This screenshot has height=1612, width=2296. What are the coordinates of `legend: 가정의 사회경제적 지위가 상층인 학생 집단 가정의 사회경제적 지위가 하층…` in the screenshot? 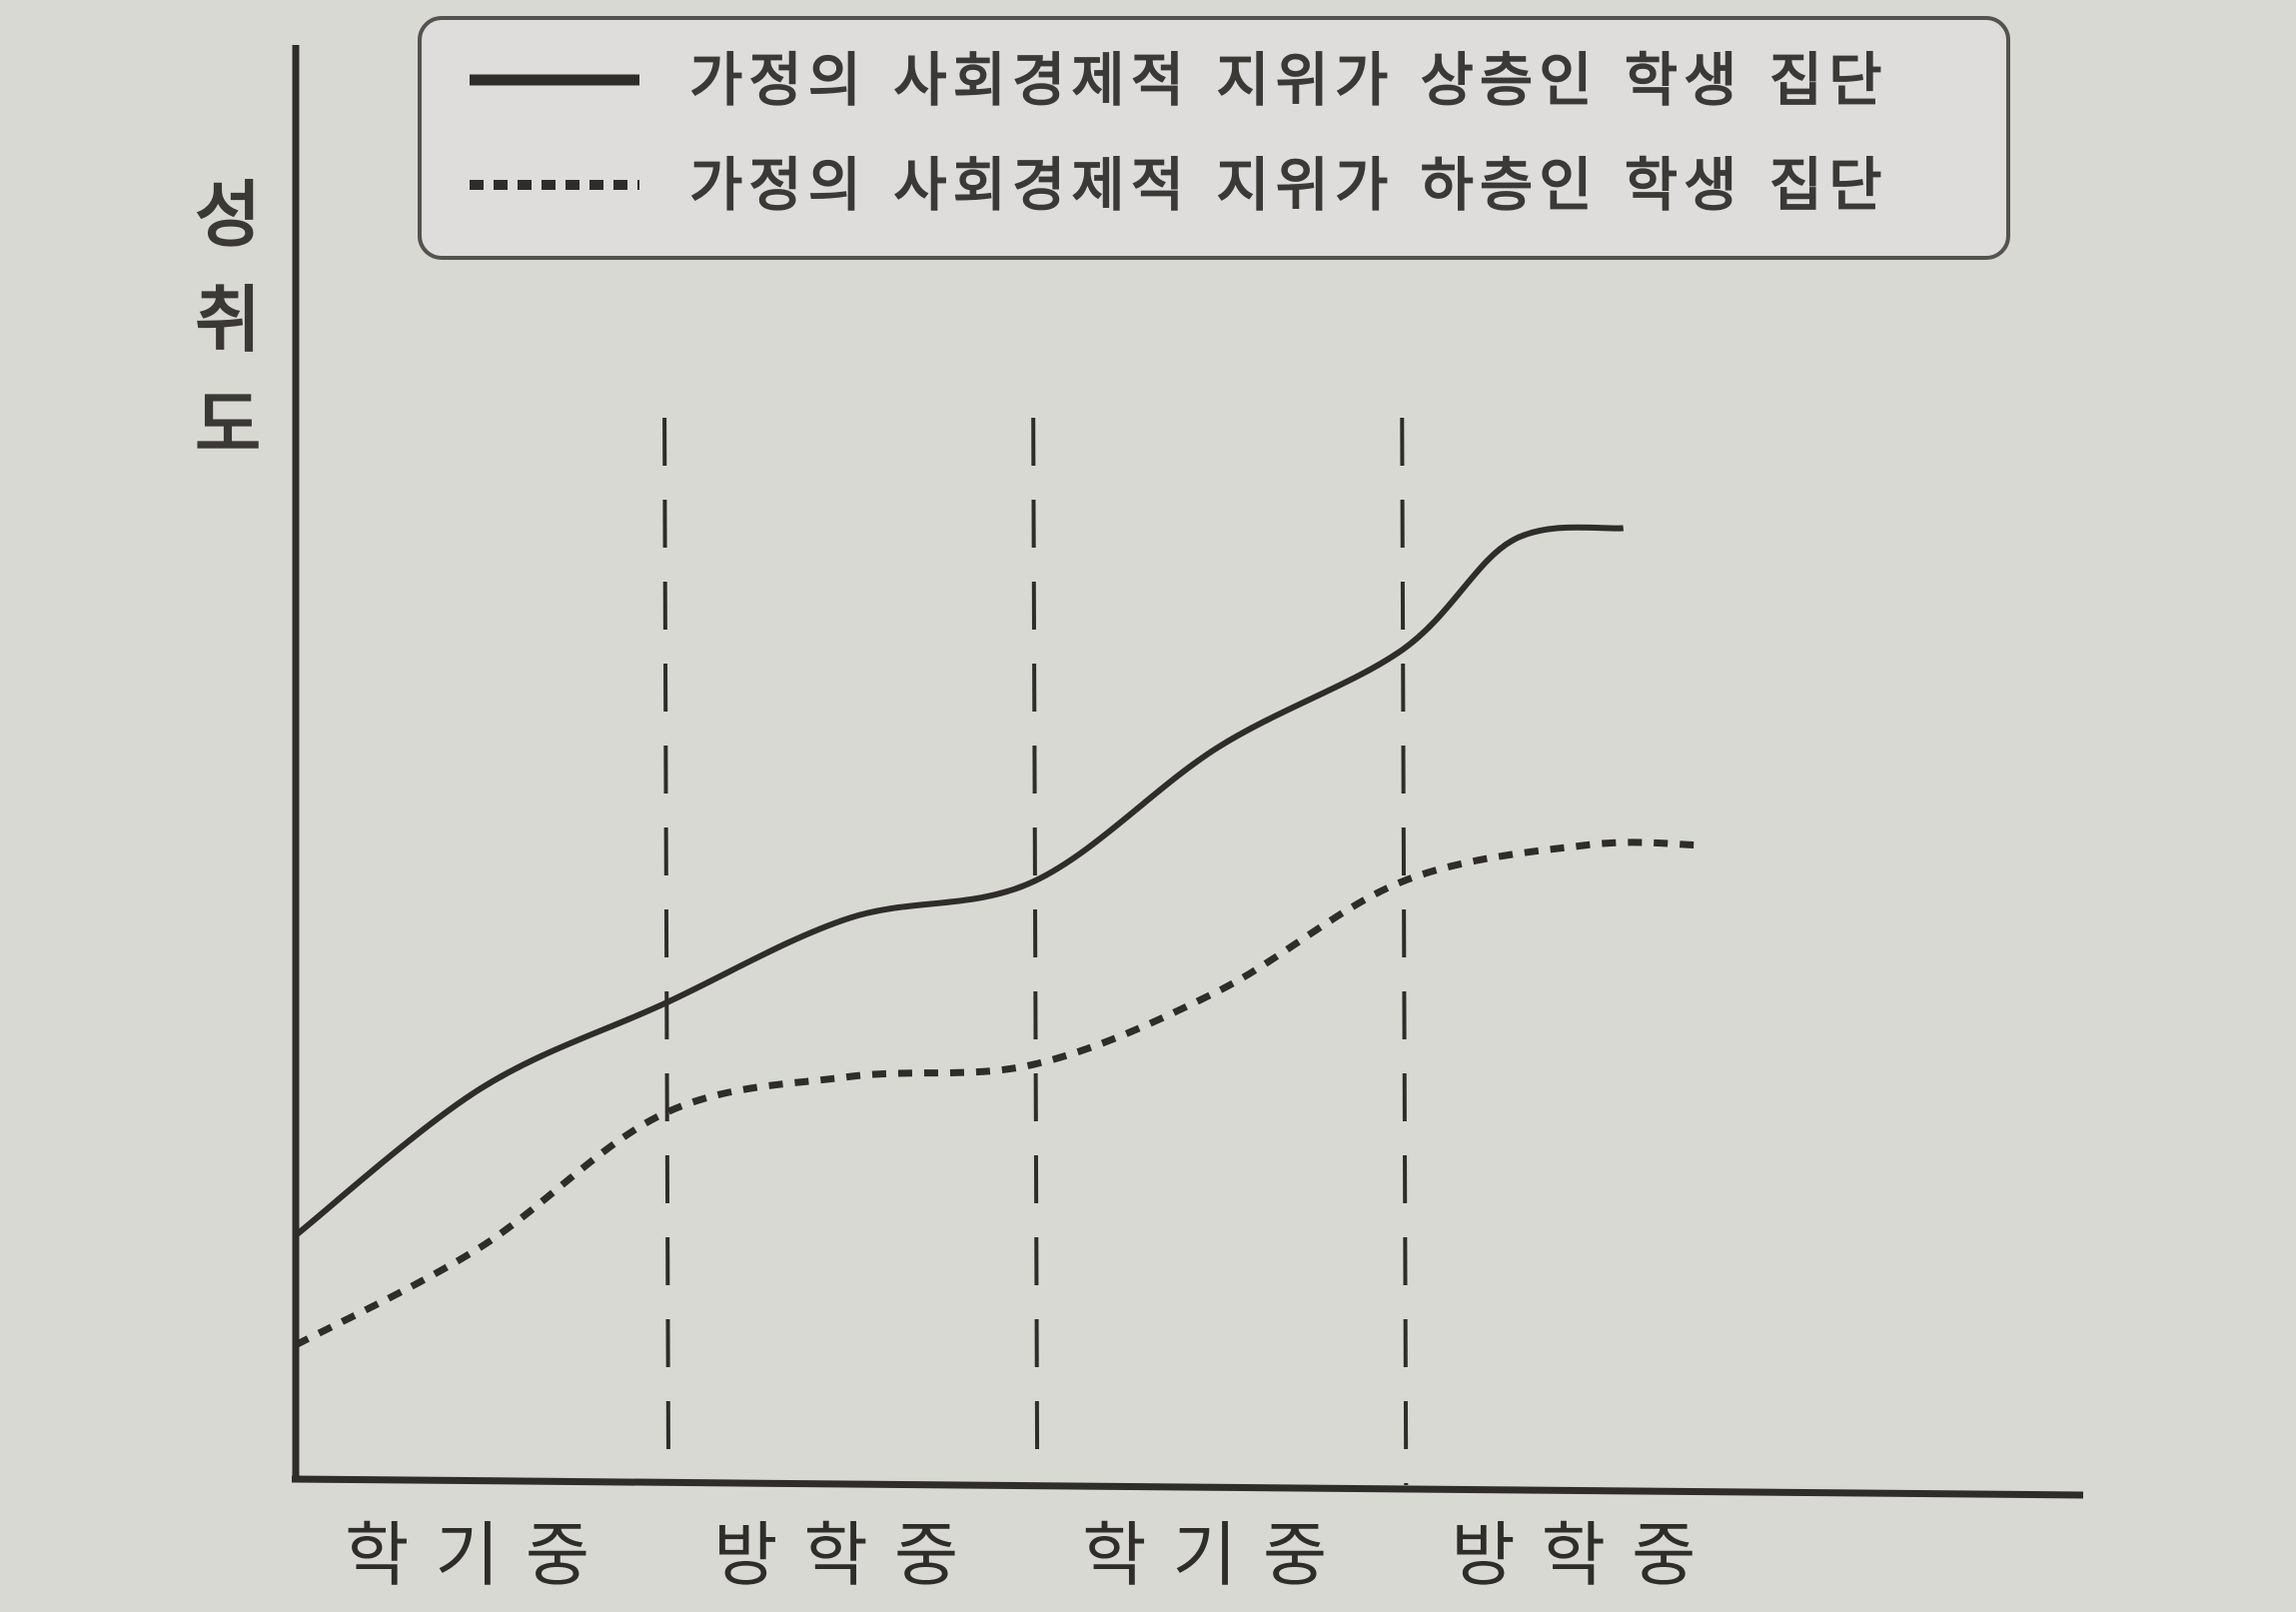 It's located at (1214, 138).